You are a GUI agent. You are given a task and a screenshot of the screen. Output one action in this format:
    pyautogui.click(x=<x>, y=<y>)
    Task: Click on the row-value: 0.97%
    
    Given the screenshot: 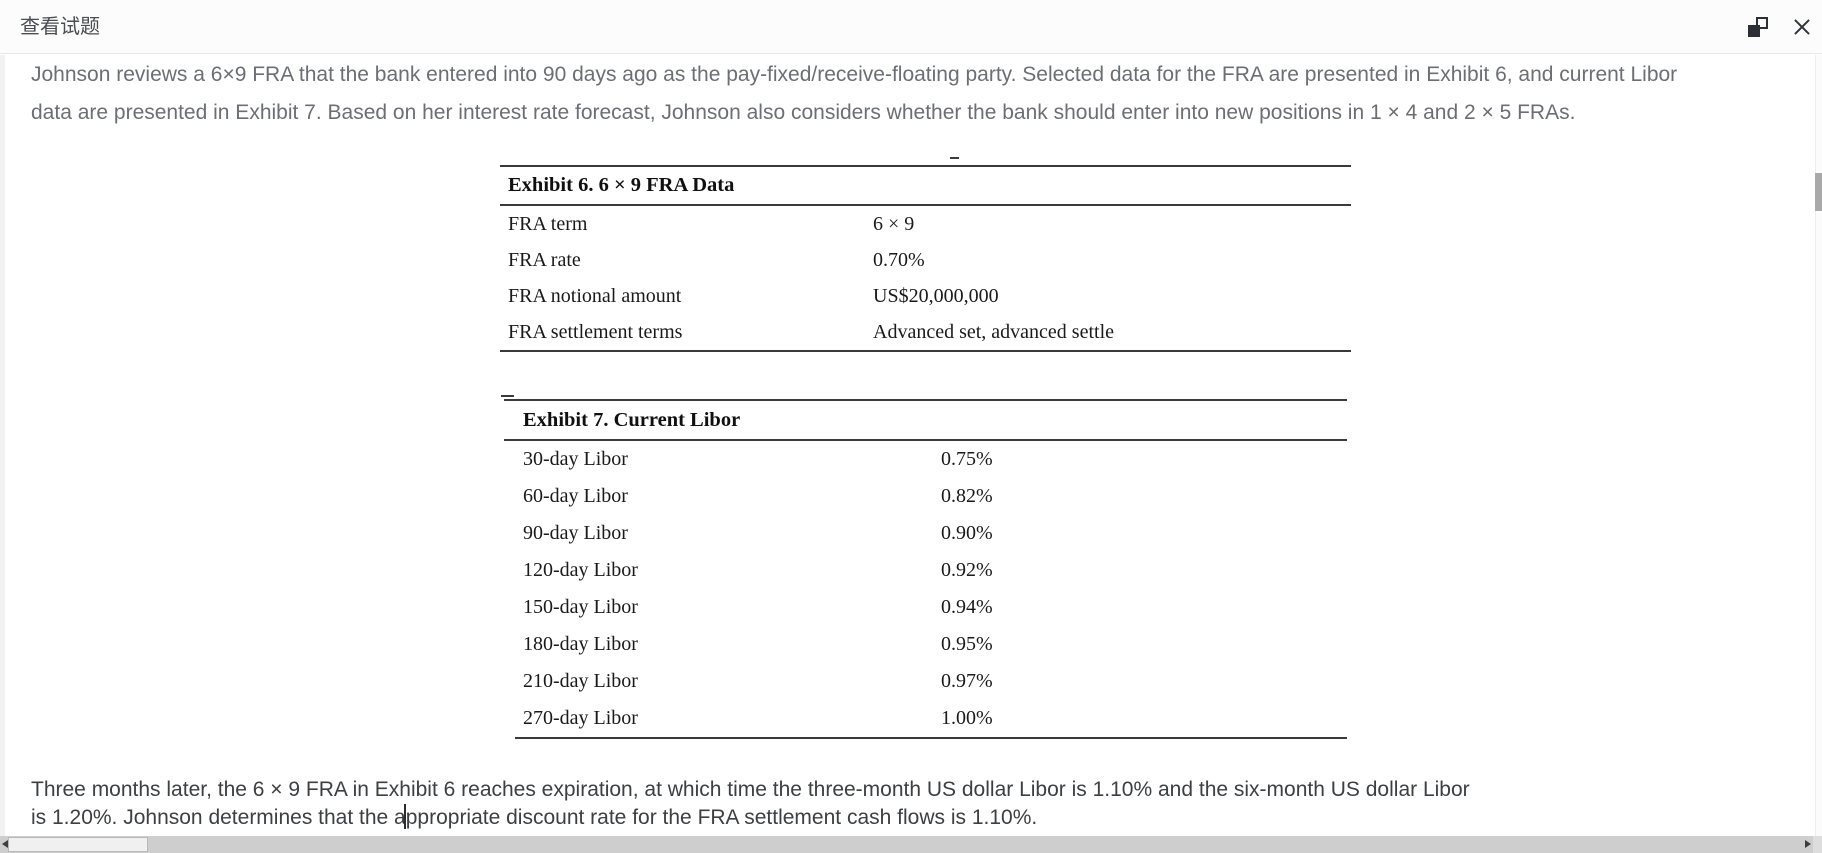 What is the action you would take?
    pyautogui.click(x=967, y=681)
    